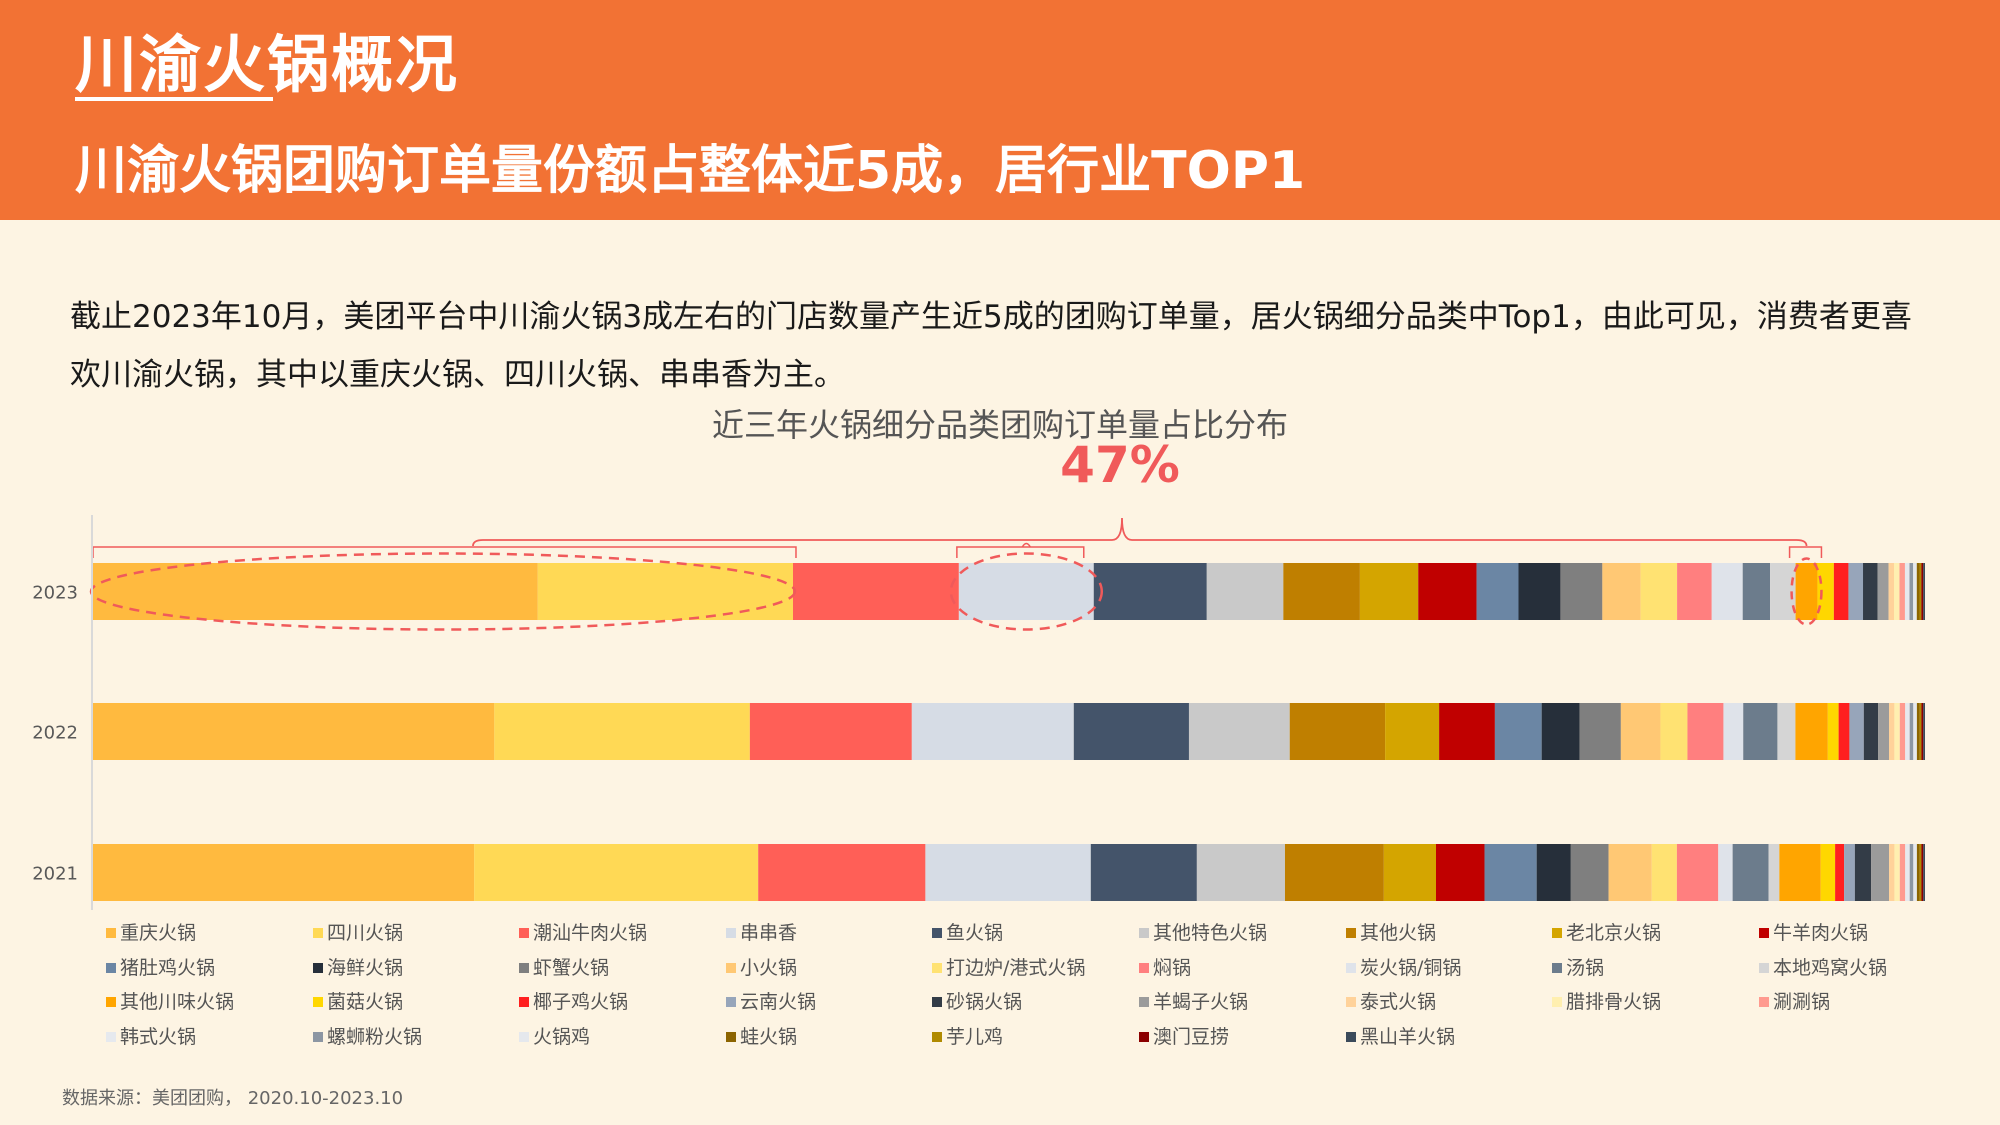  What do you see at coordinates (1880, 872) in the screenshot?
I see `bar-2021-羊蝎子火锅` at bounding box center [1880, 872].